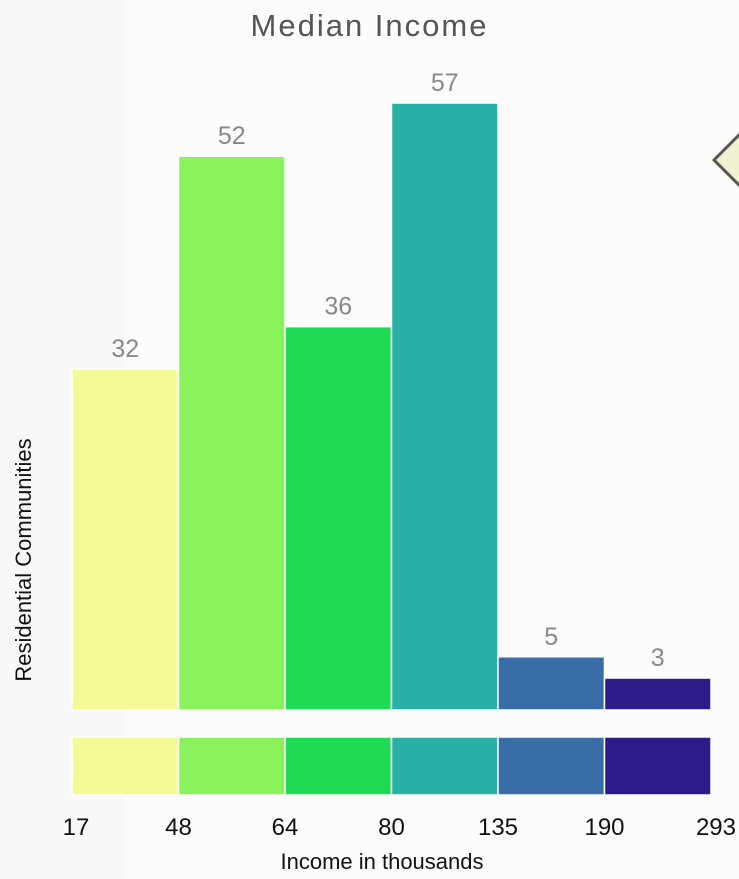 The image size is (739, 879). I want to click on data-label: 32, so click(125, 349).